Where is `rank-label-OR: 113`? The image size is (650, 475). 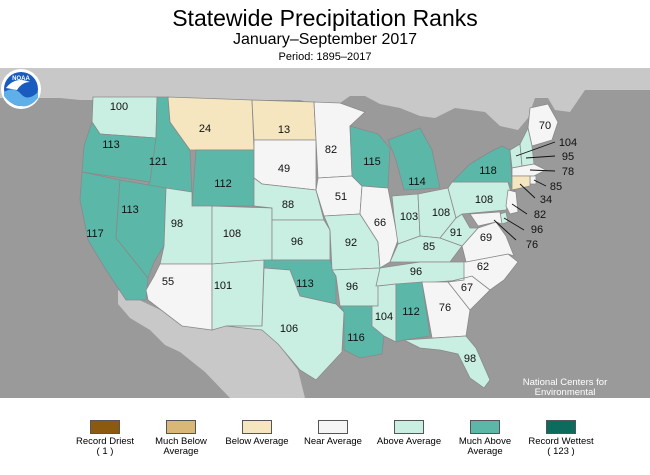 rank-label-OR: 113 is located at coordinates (111, 145).